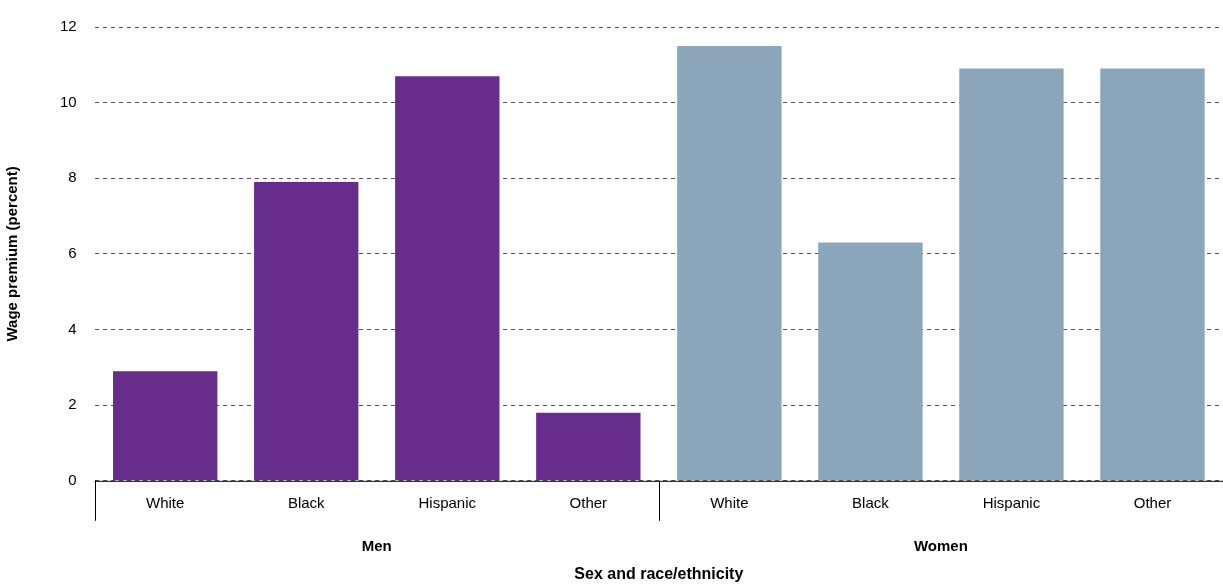 This screenshot has height=588, width=1223. Describe the element at coordinates (72, 479) in the screenshot. I see `y-tick-label: 0` at that location.